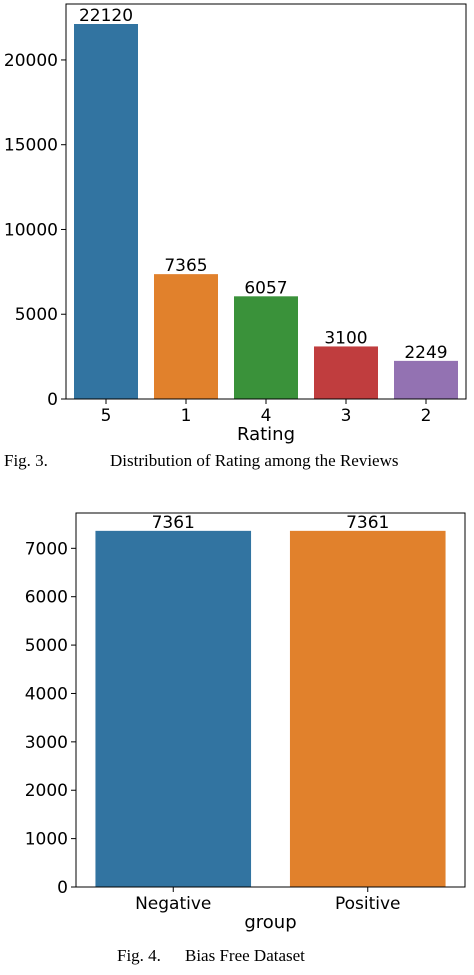  What do you see at coordinates (425, 353) in the screenshot?
I see `data-label-2: 2249` at bounding box center [425, 353].